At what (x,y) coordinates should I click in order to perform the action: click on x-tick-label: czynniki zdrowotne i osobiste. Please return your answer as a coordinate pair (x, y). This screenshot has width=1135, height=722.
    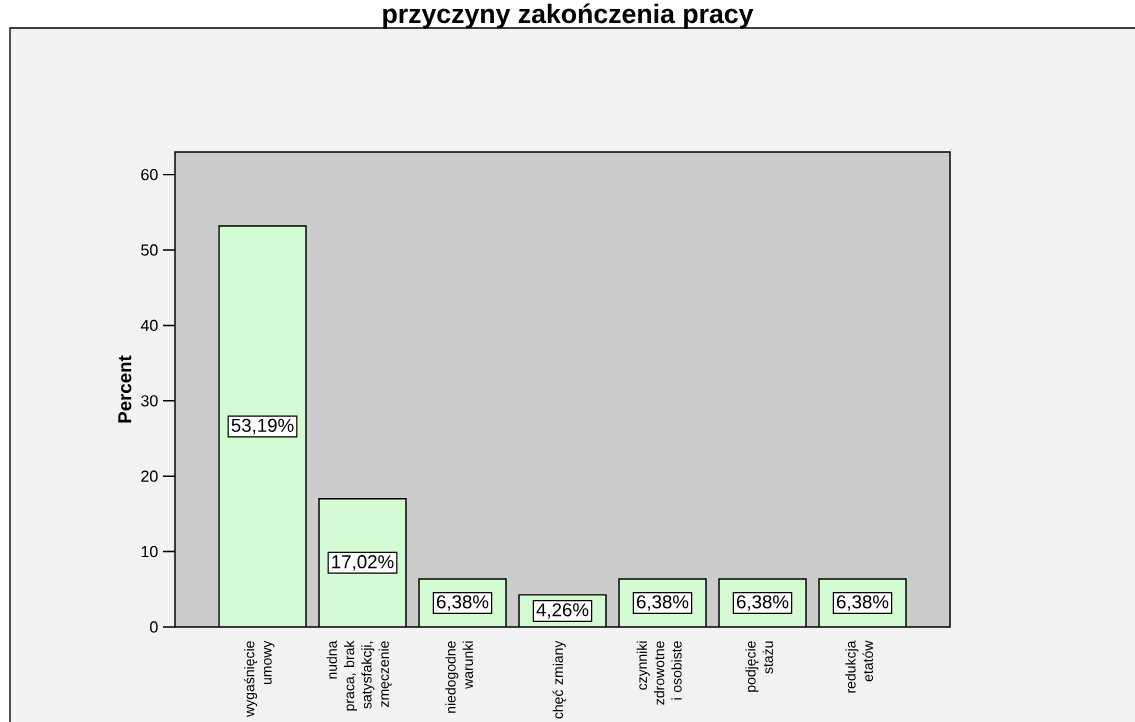
    Looking at the image, I should click on (659, 673).